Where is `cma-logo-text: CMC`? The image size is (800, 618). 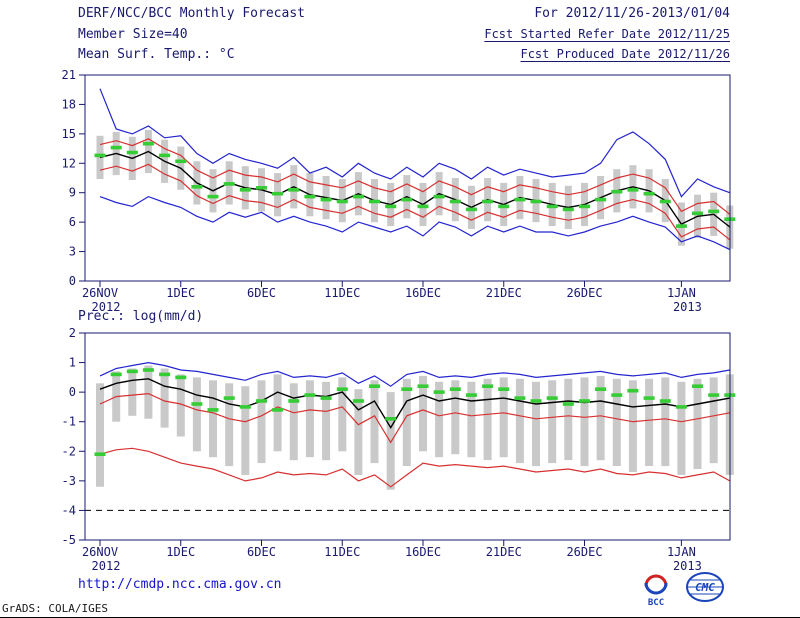
cma-logo-text: CMC is located at coordinates (705, 587).